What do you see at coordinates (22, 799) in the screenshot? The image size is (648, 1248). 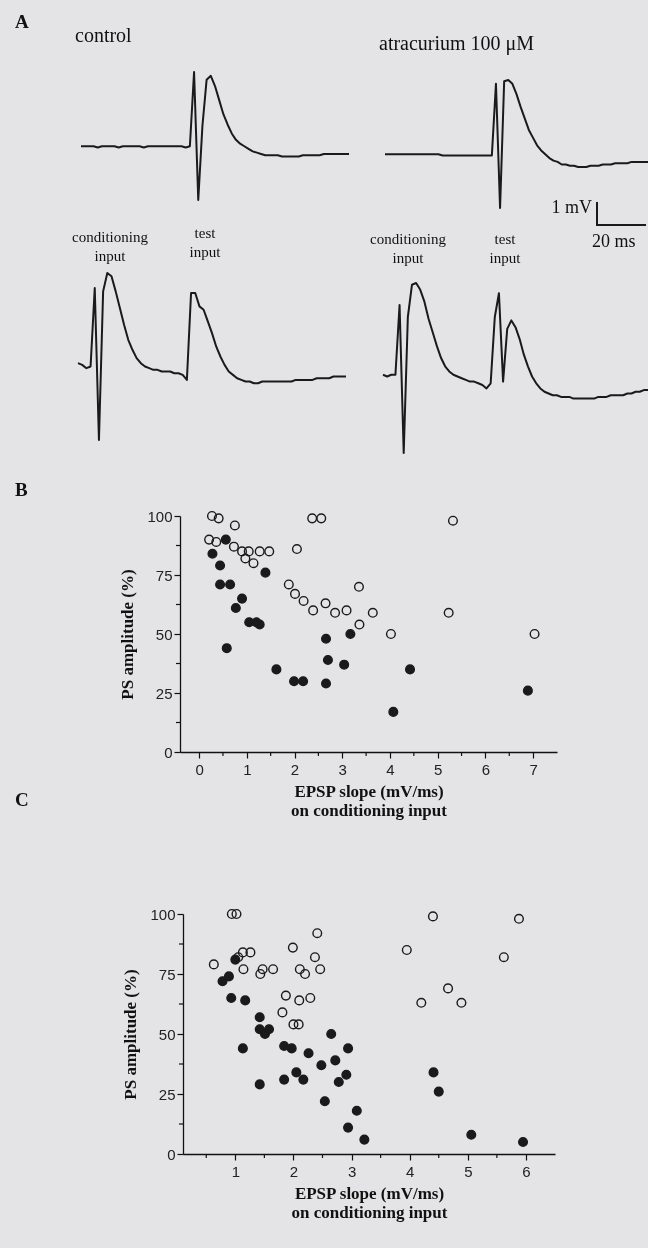 I see `text: C` at bounding box center [22, 799].